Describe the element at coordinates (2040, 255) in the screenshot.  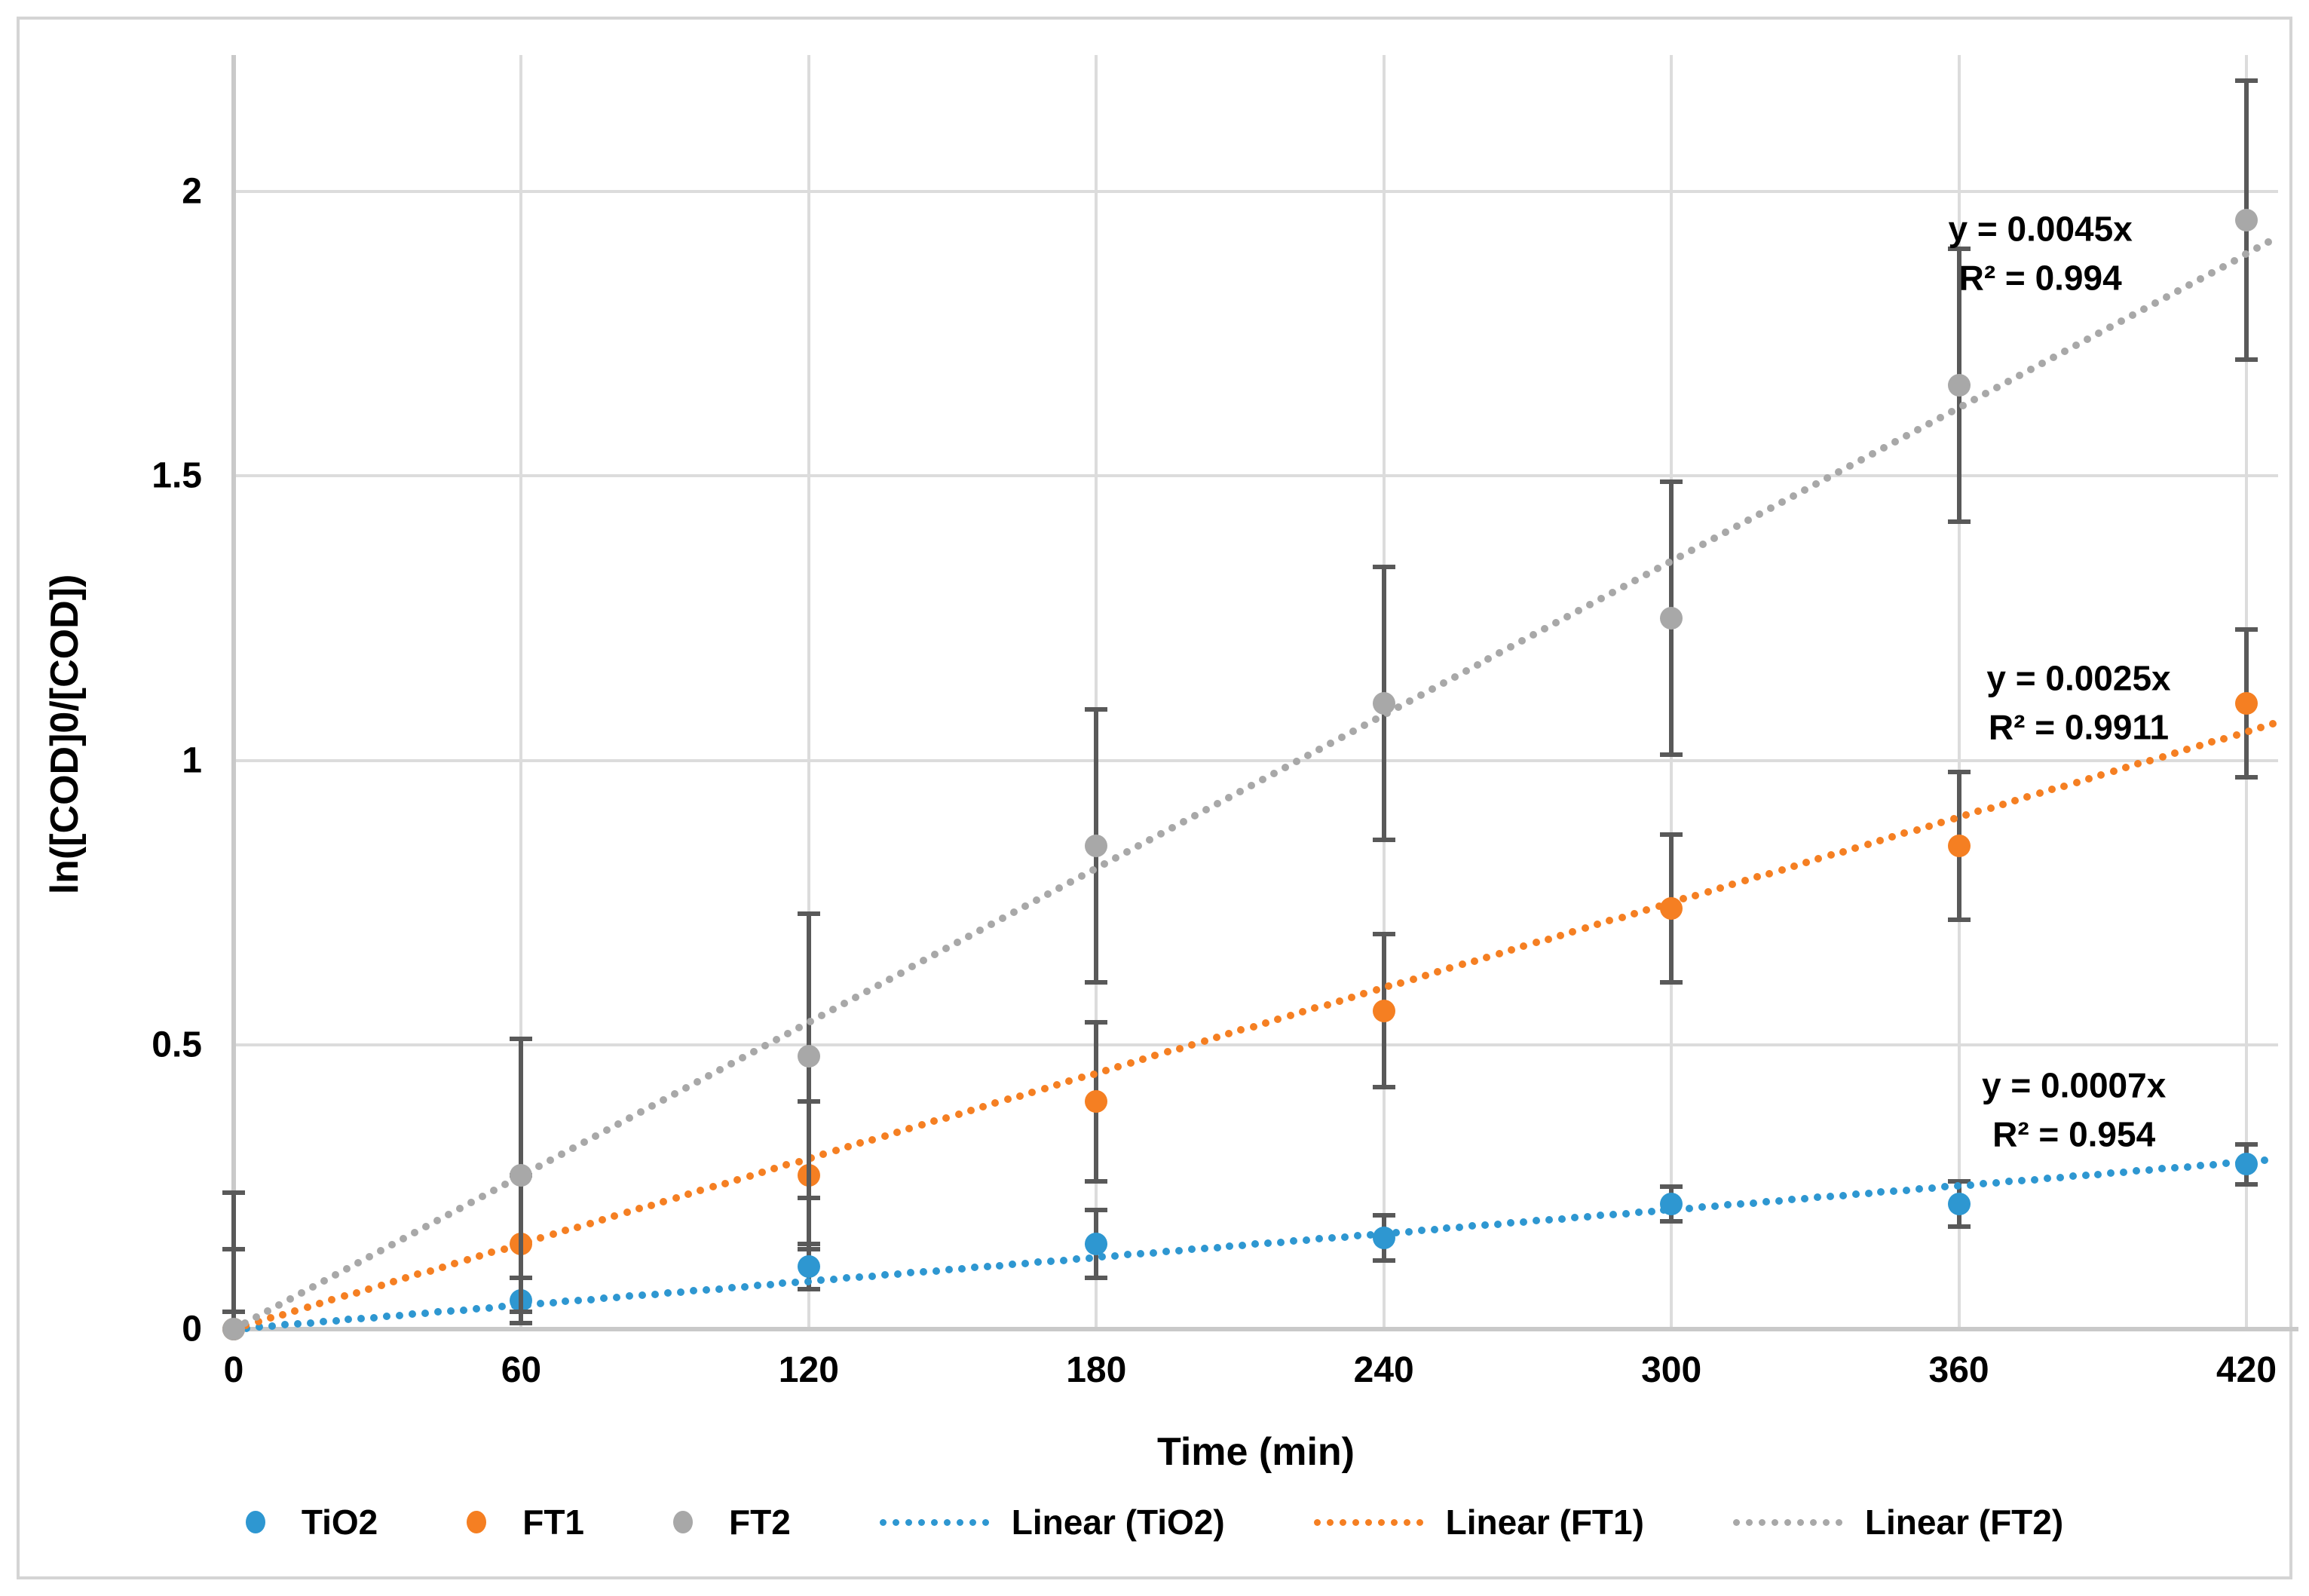
I see `trendline-equation: y = 0.0045x R² = 0.994` at that location.